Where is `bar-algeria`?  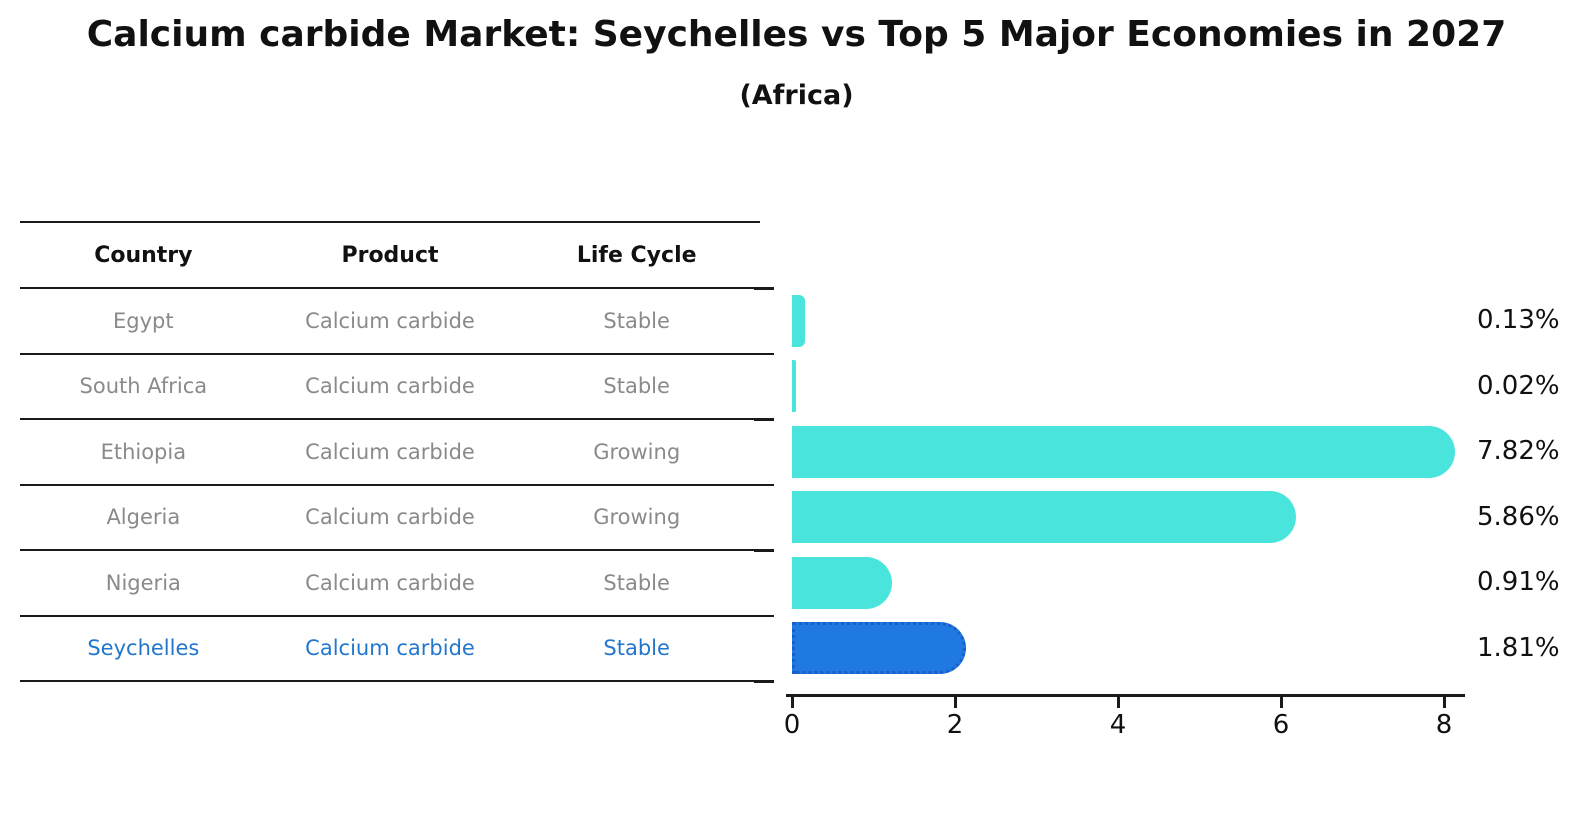
bar-algeria is located at coordinates (1044, 517).